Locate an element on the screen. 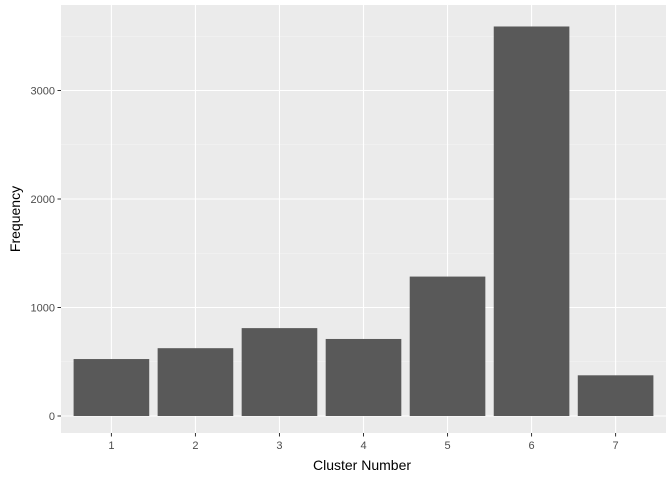  y-axis-ticks: 0 1000 2000 3000 is located at coordinates (46, 254).